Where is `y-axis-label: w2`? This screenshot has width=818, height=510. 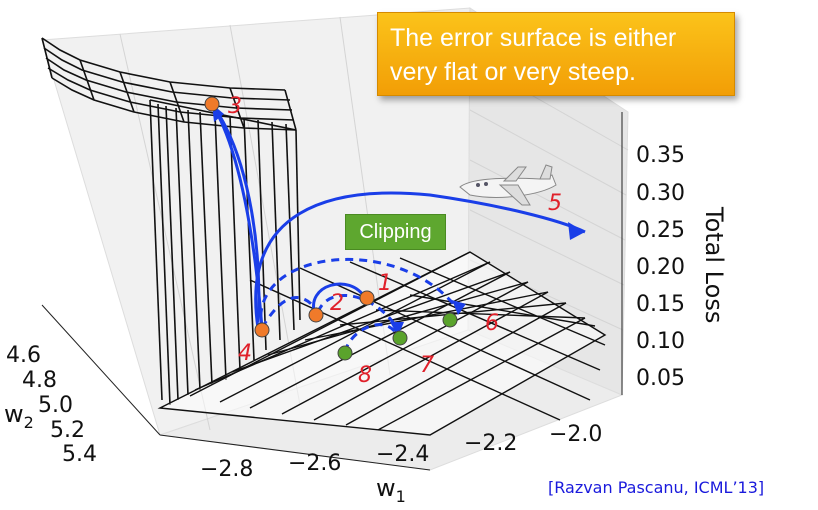 y-axis-label: w2 is located at coordinates (19, 416).